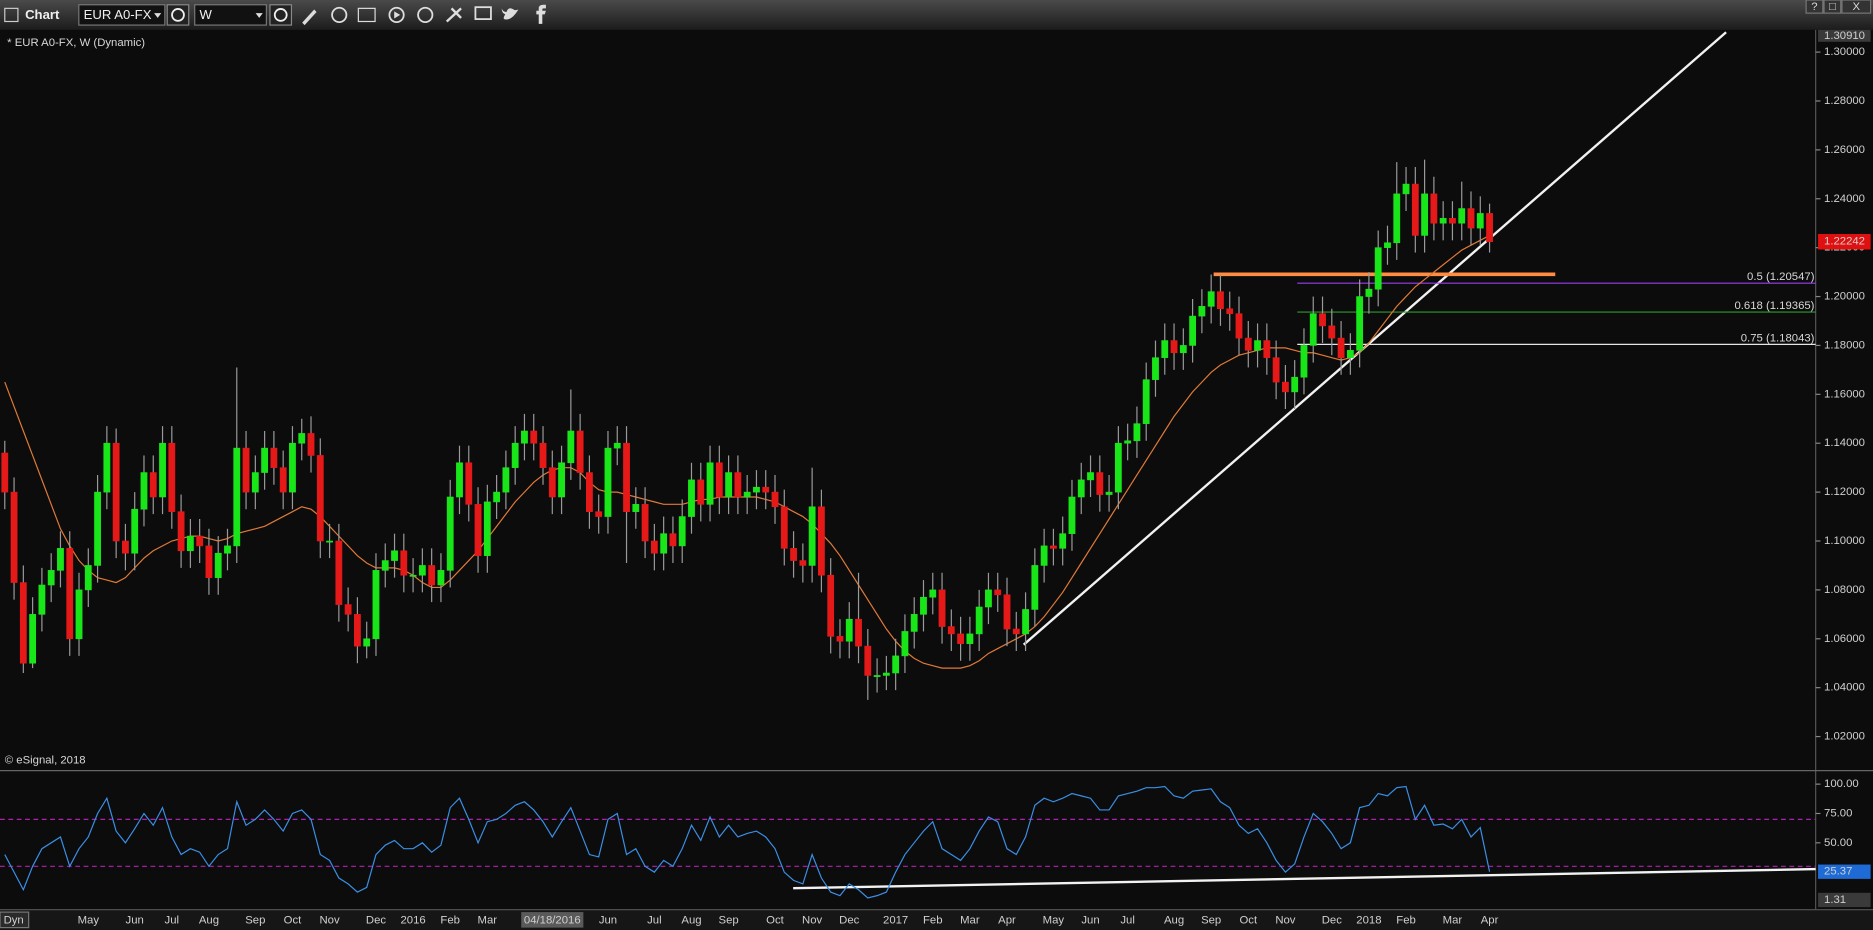 This screenshot has height=930, width=1873. I want to click on oscillator-line, so click(747, 842).